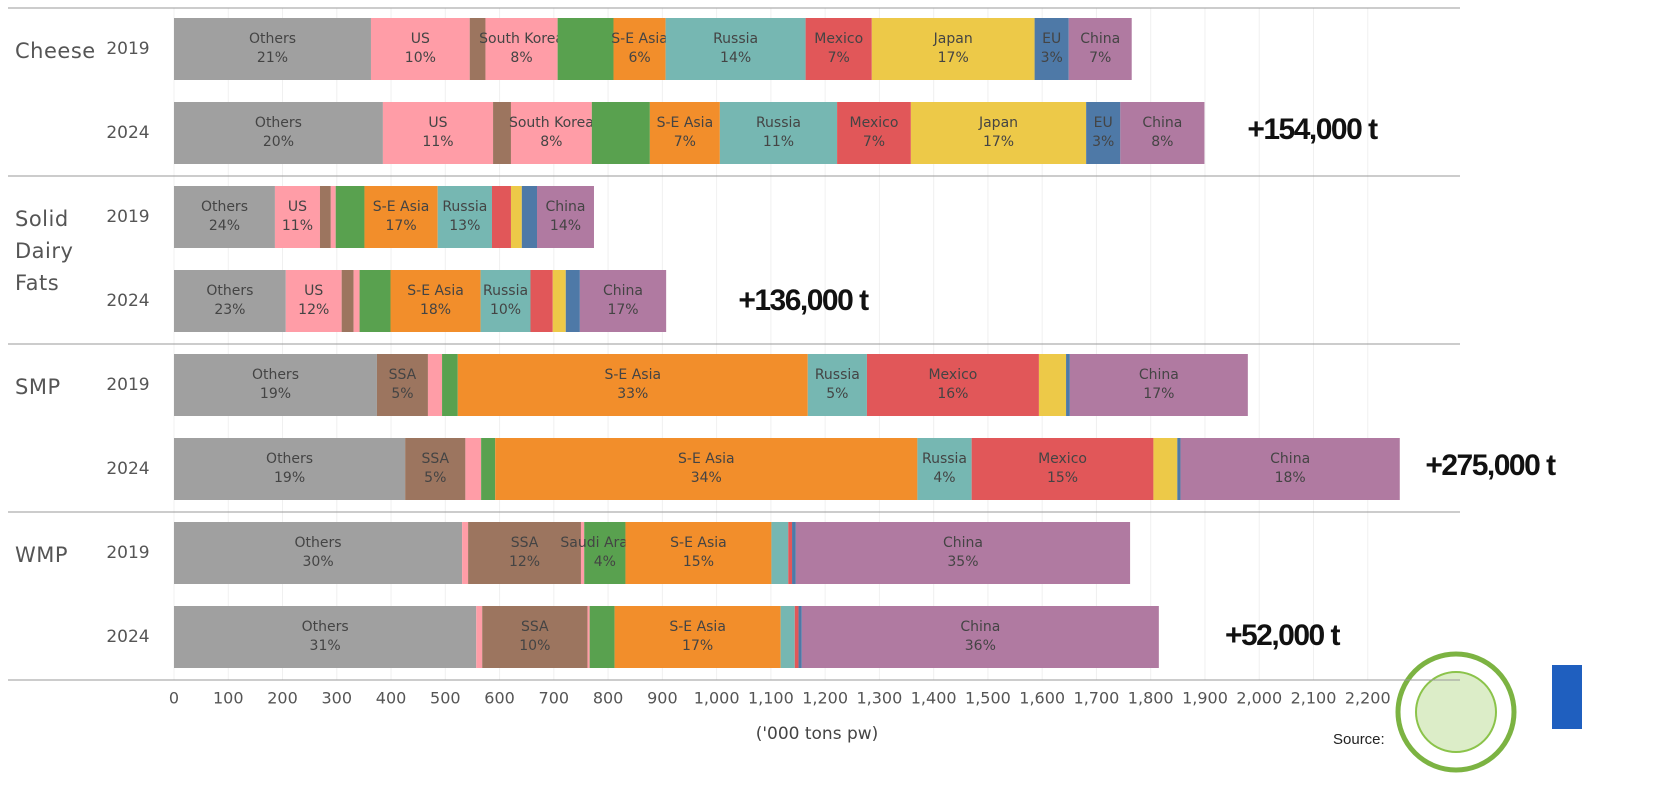  What do you see at coordinates (174, 698) in the screenshot?
I see `x-tick-label: 0` at bounding box center [174, 698].